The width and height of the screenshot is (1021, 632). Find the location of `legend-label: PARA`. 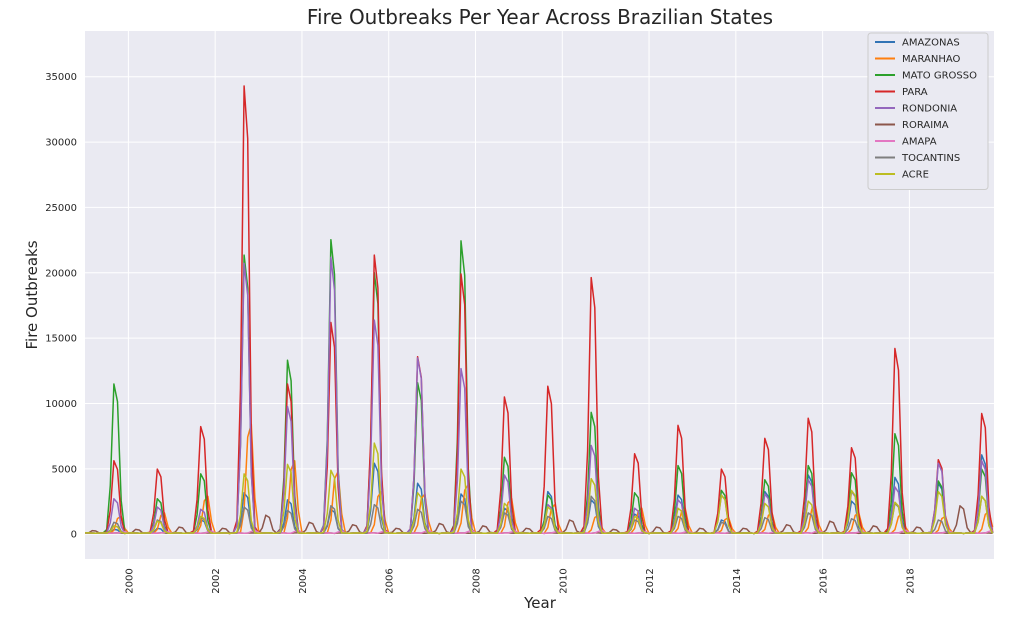

legend-label: PARA is located at coordinates (915, 92).